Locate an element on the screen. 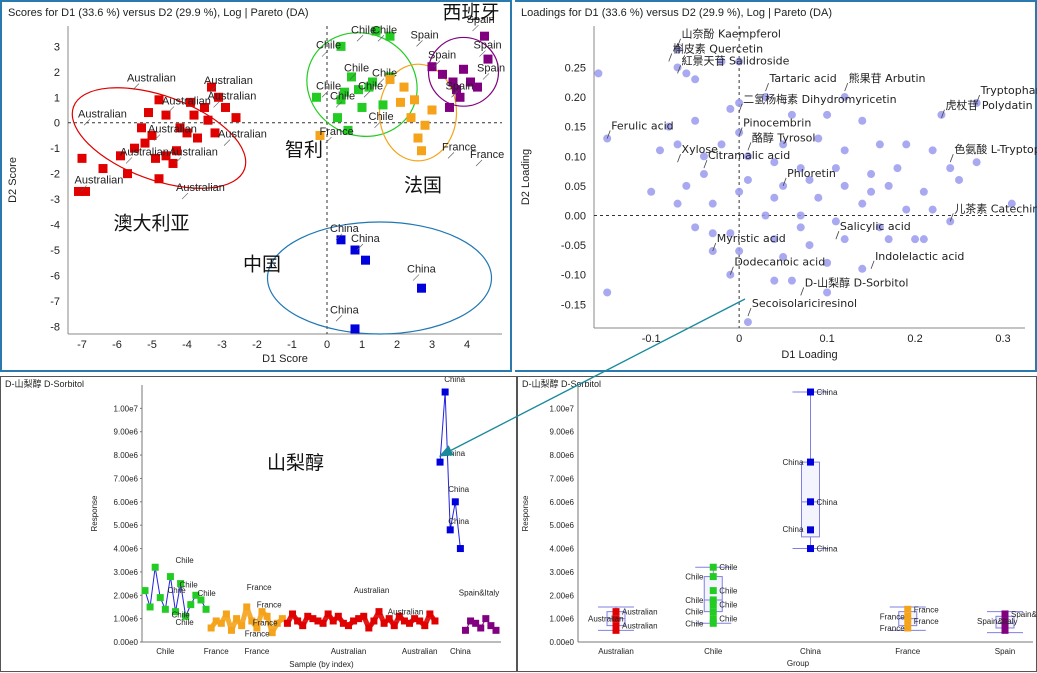 This screenshot has height=673, width=1037. loading-label: Myristic acid is located at coordinates (751, 238).